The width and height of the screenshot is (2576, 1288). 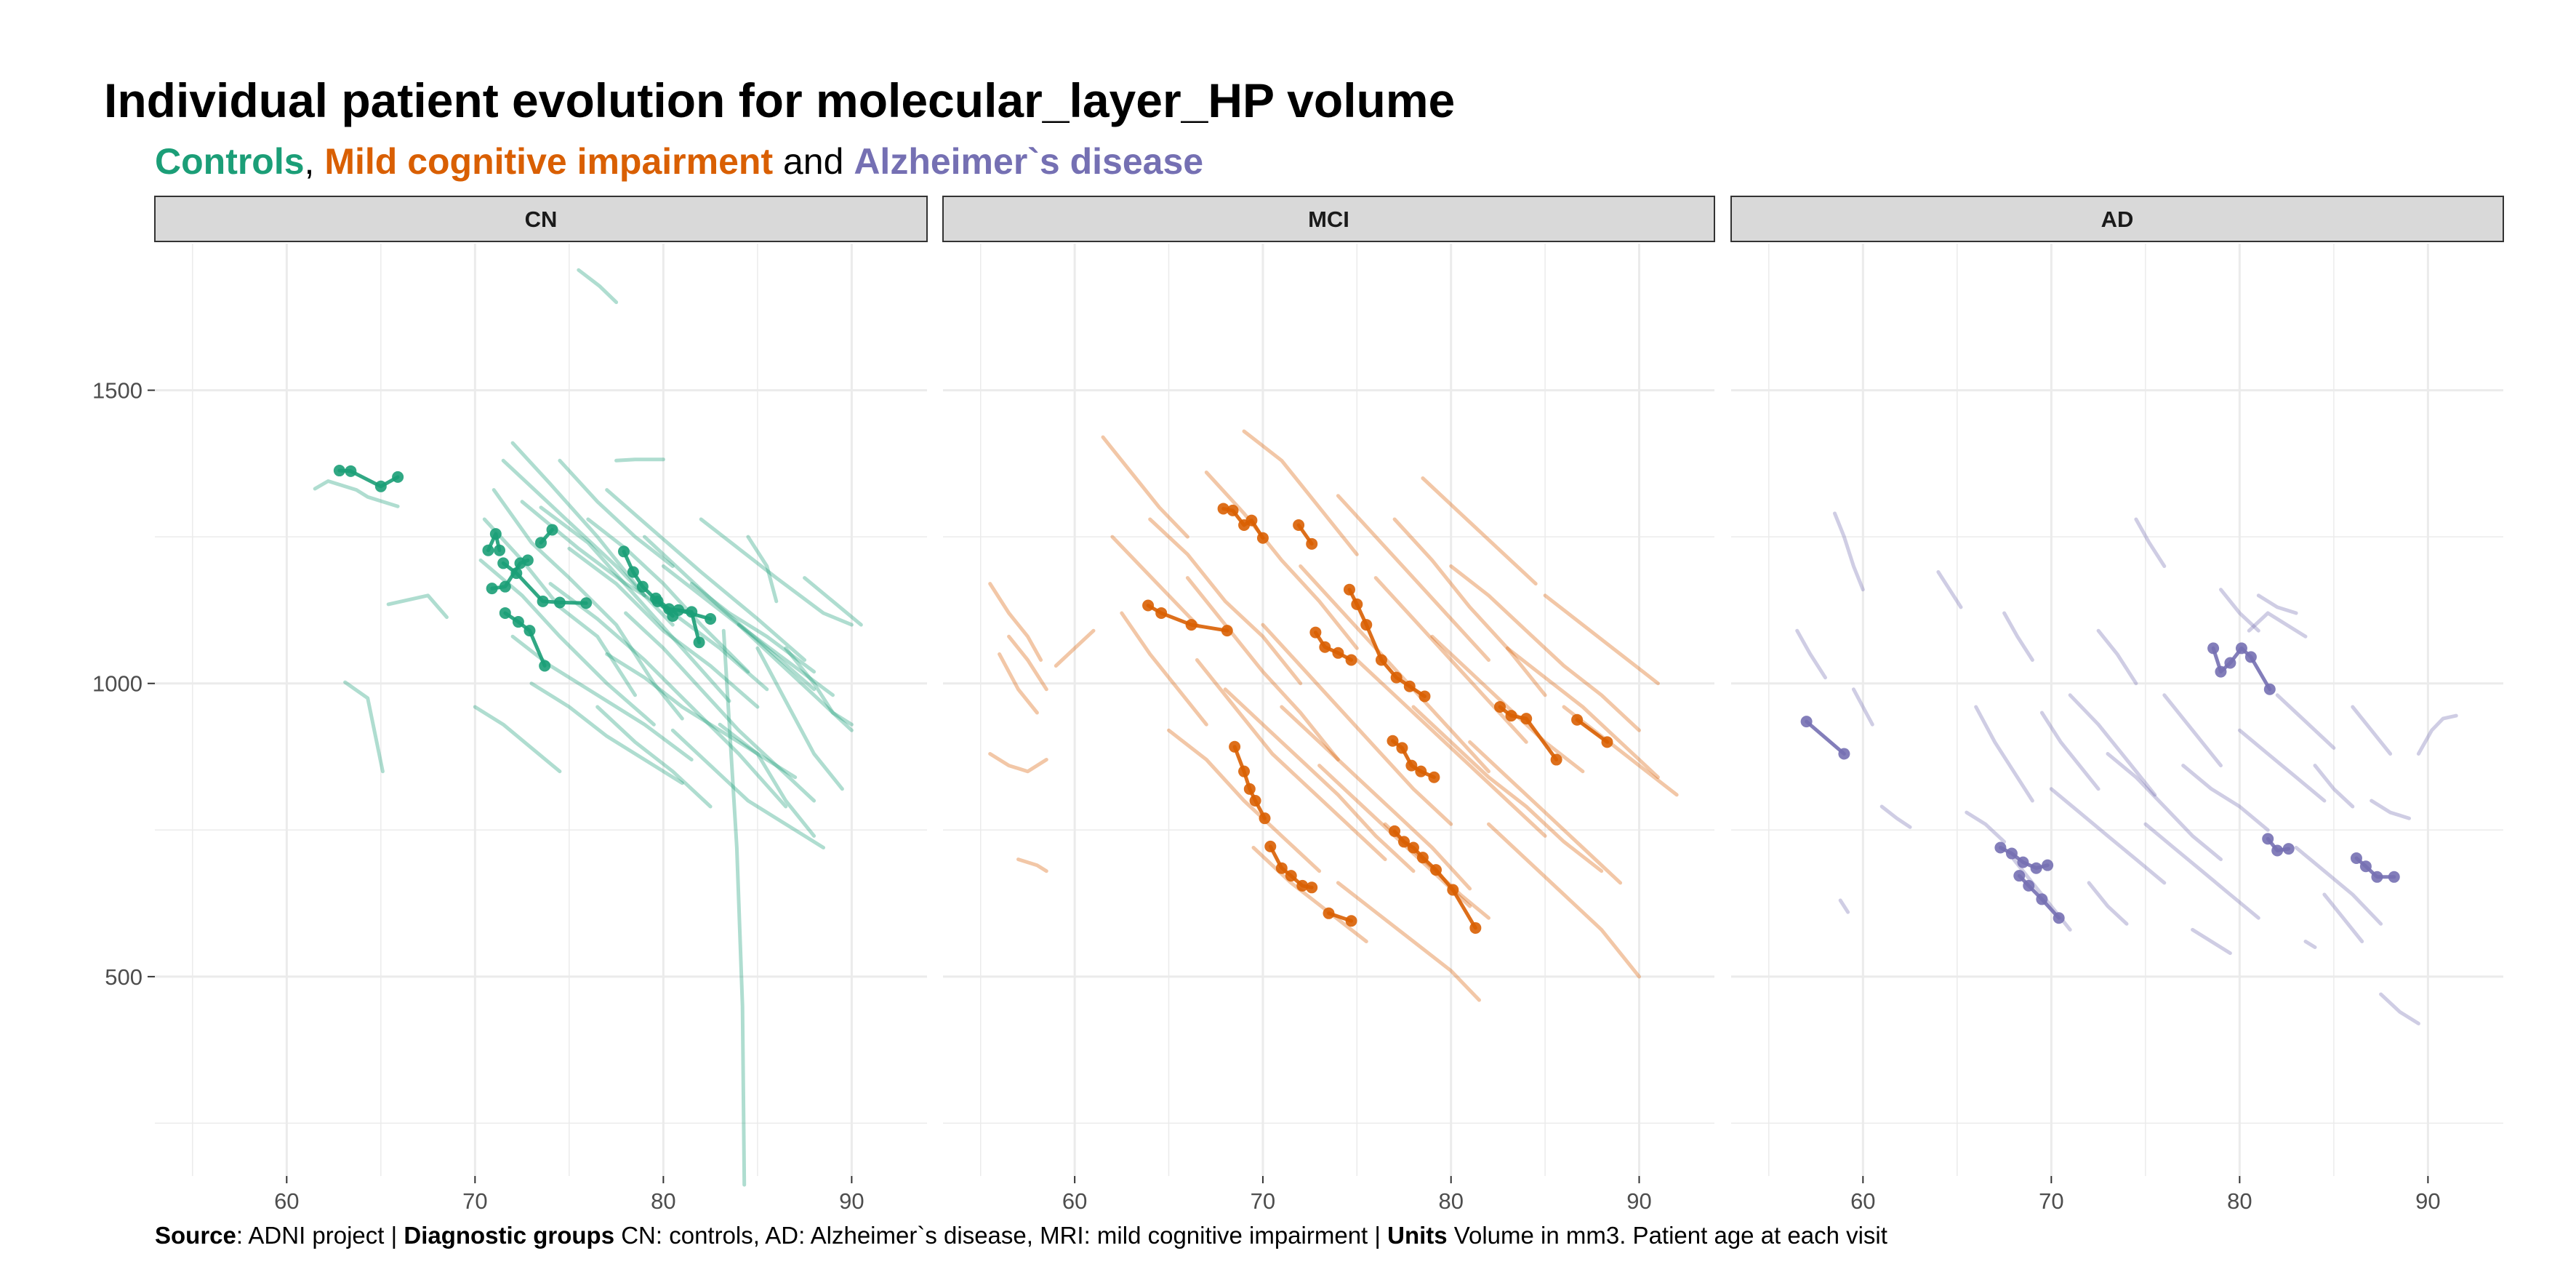 I want to click on subtitle-mci: Mild cognitive impairment, so click(x=549, y=161).